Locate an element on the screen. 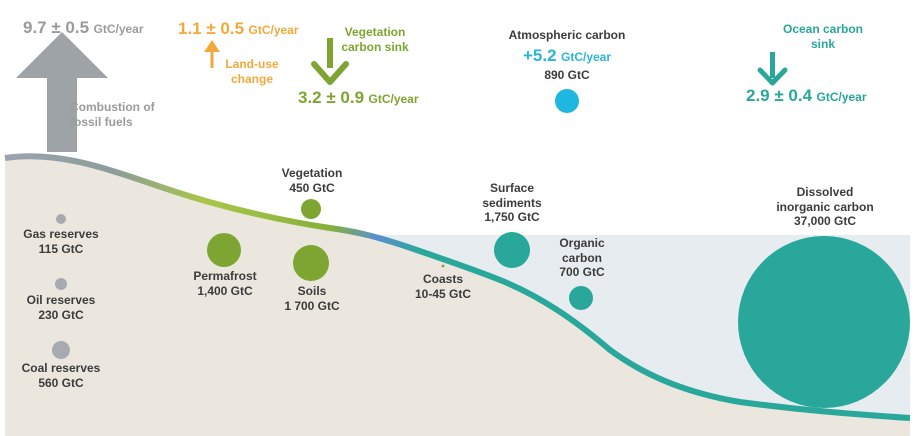 Image resolution: width=915 pixels, height=436 pixels. oil-reserves-label: Oil reserves 230 GtC is located at coordinates (61, 307).